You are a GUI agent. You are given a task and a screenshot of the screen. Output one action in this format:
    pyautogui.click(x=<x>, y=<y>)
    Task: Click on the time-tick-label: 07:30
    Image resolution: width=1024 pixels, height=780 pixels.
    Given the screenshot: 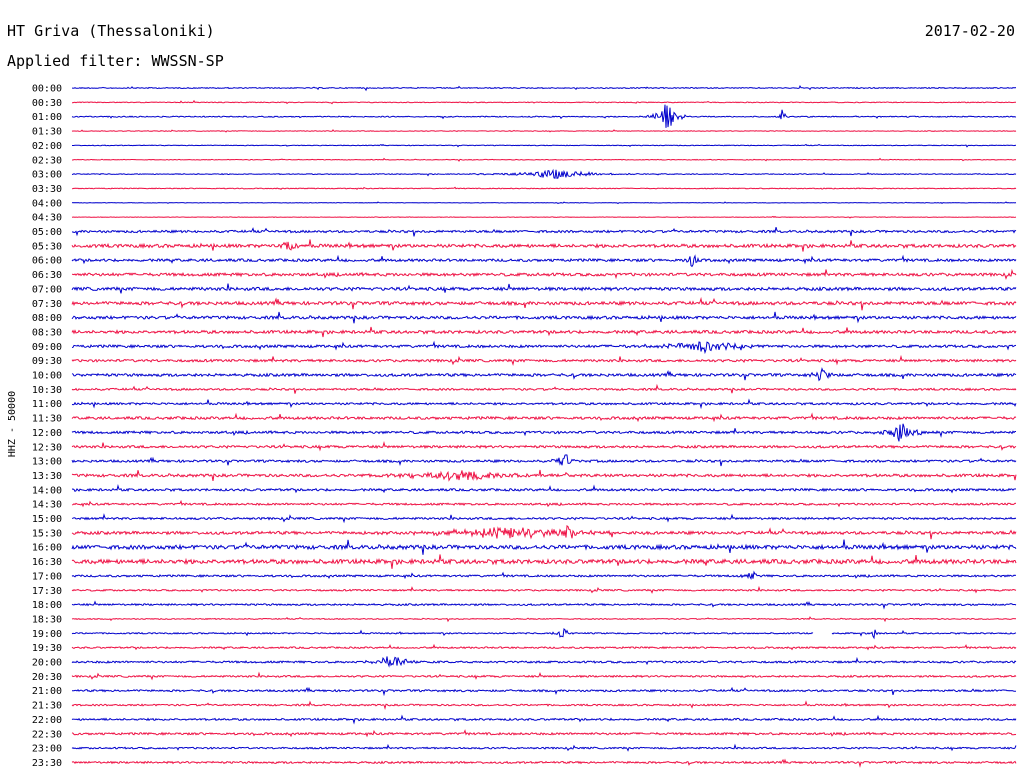 What is the action you would take?
    pyautogui.click(x=47, y=304)
    